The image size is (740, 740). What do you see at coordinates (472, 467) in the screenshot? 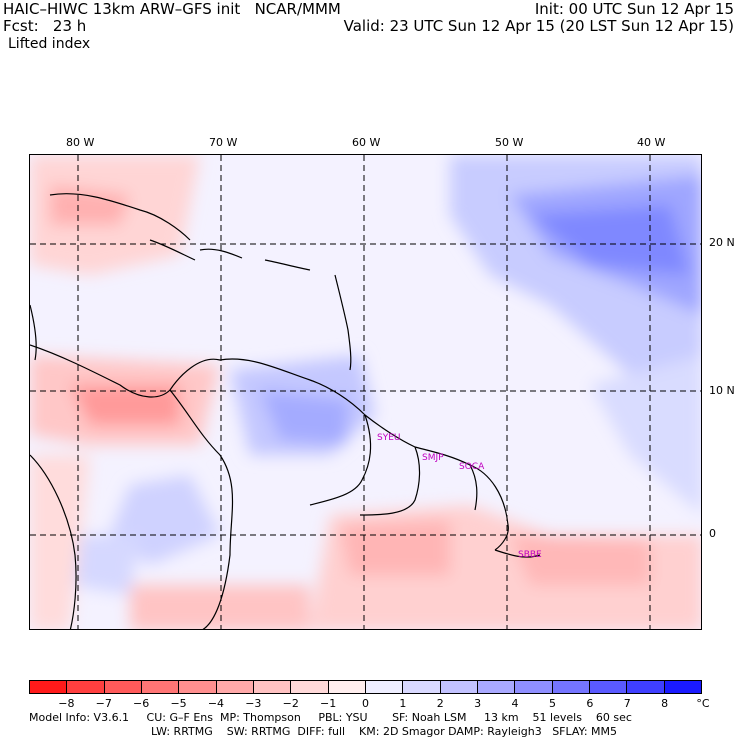
I see `station-label-soca: SOCA` at bounding box center [472, 467].